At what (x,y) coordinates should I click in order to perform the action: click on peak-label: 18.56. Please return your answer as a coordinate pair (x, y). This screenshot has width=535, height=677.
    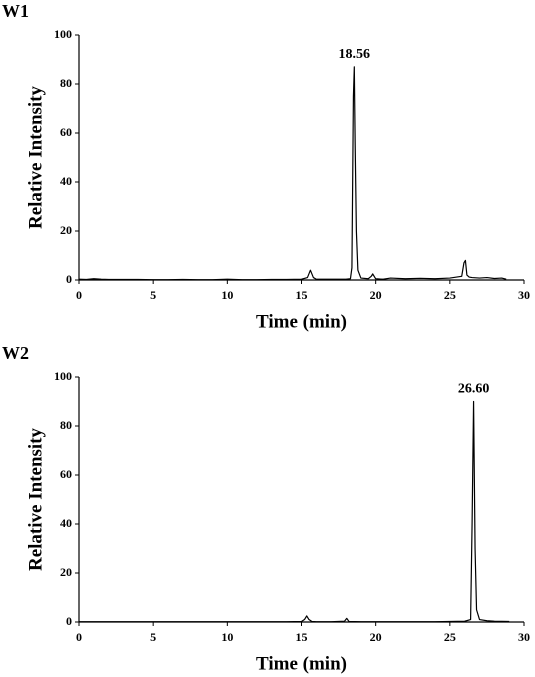
    Looking at the image, I should click on (355, 54).